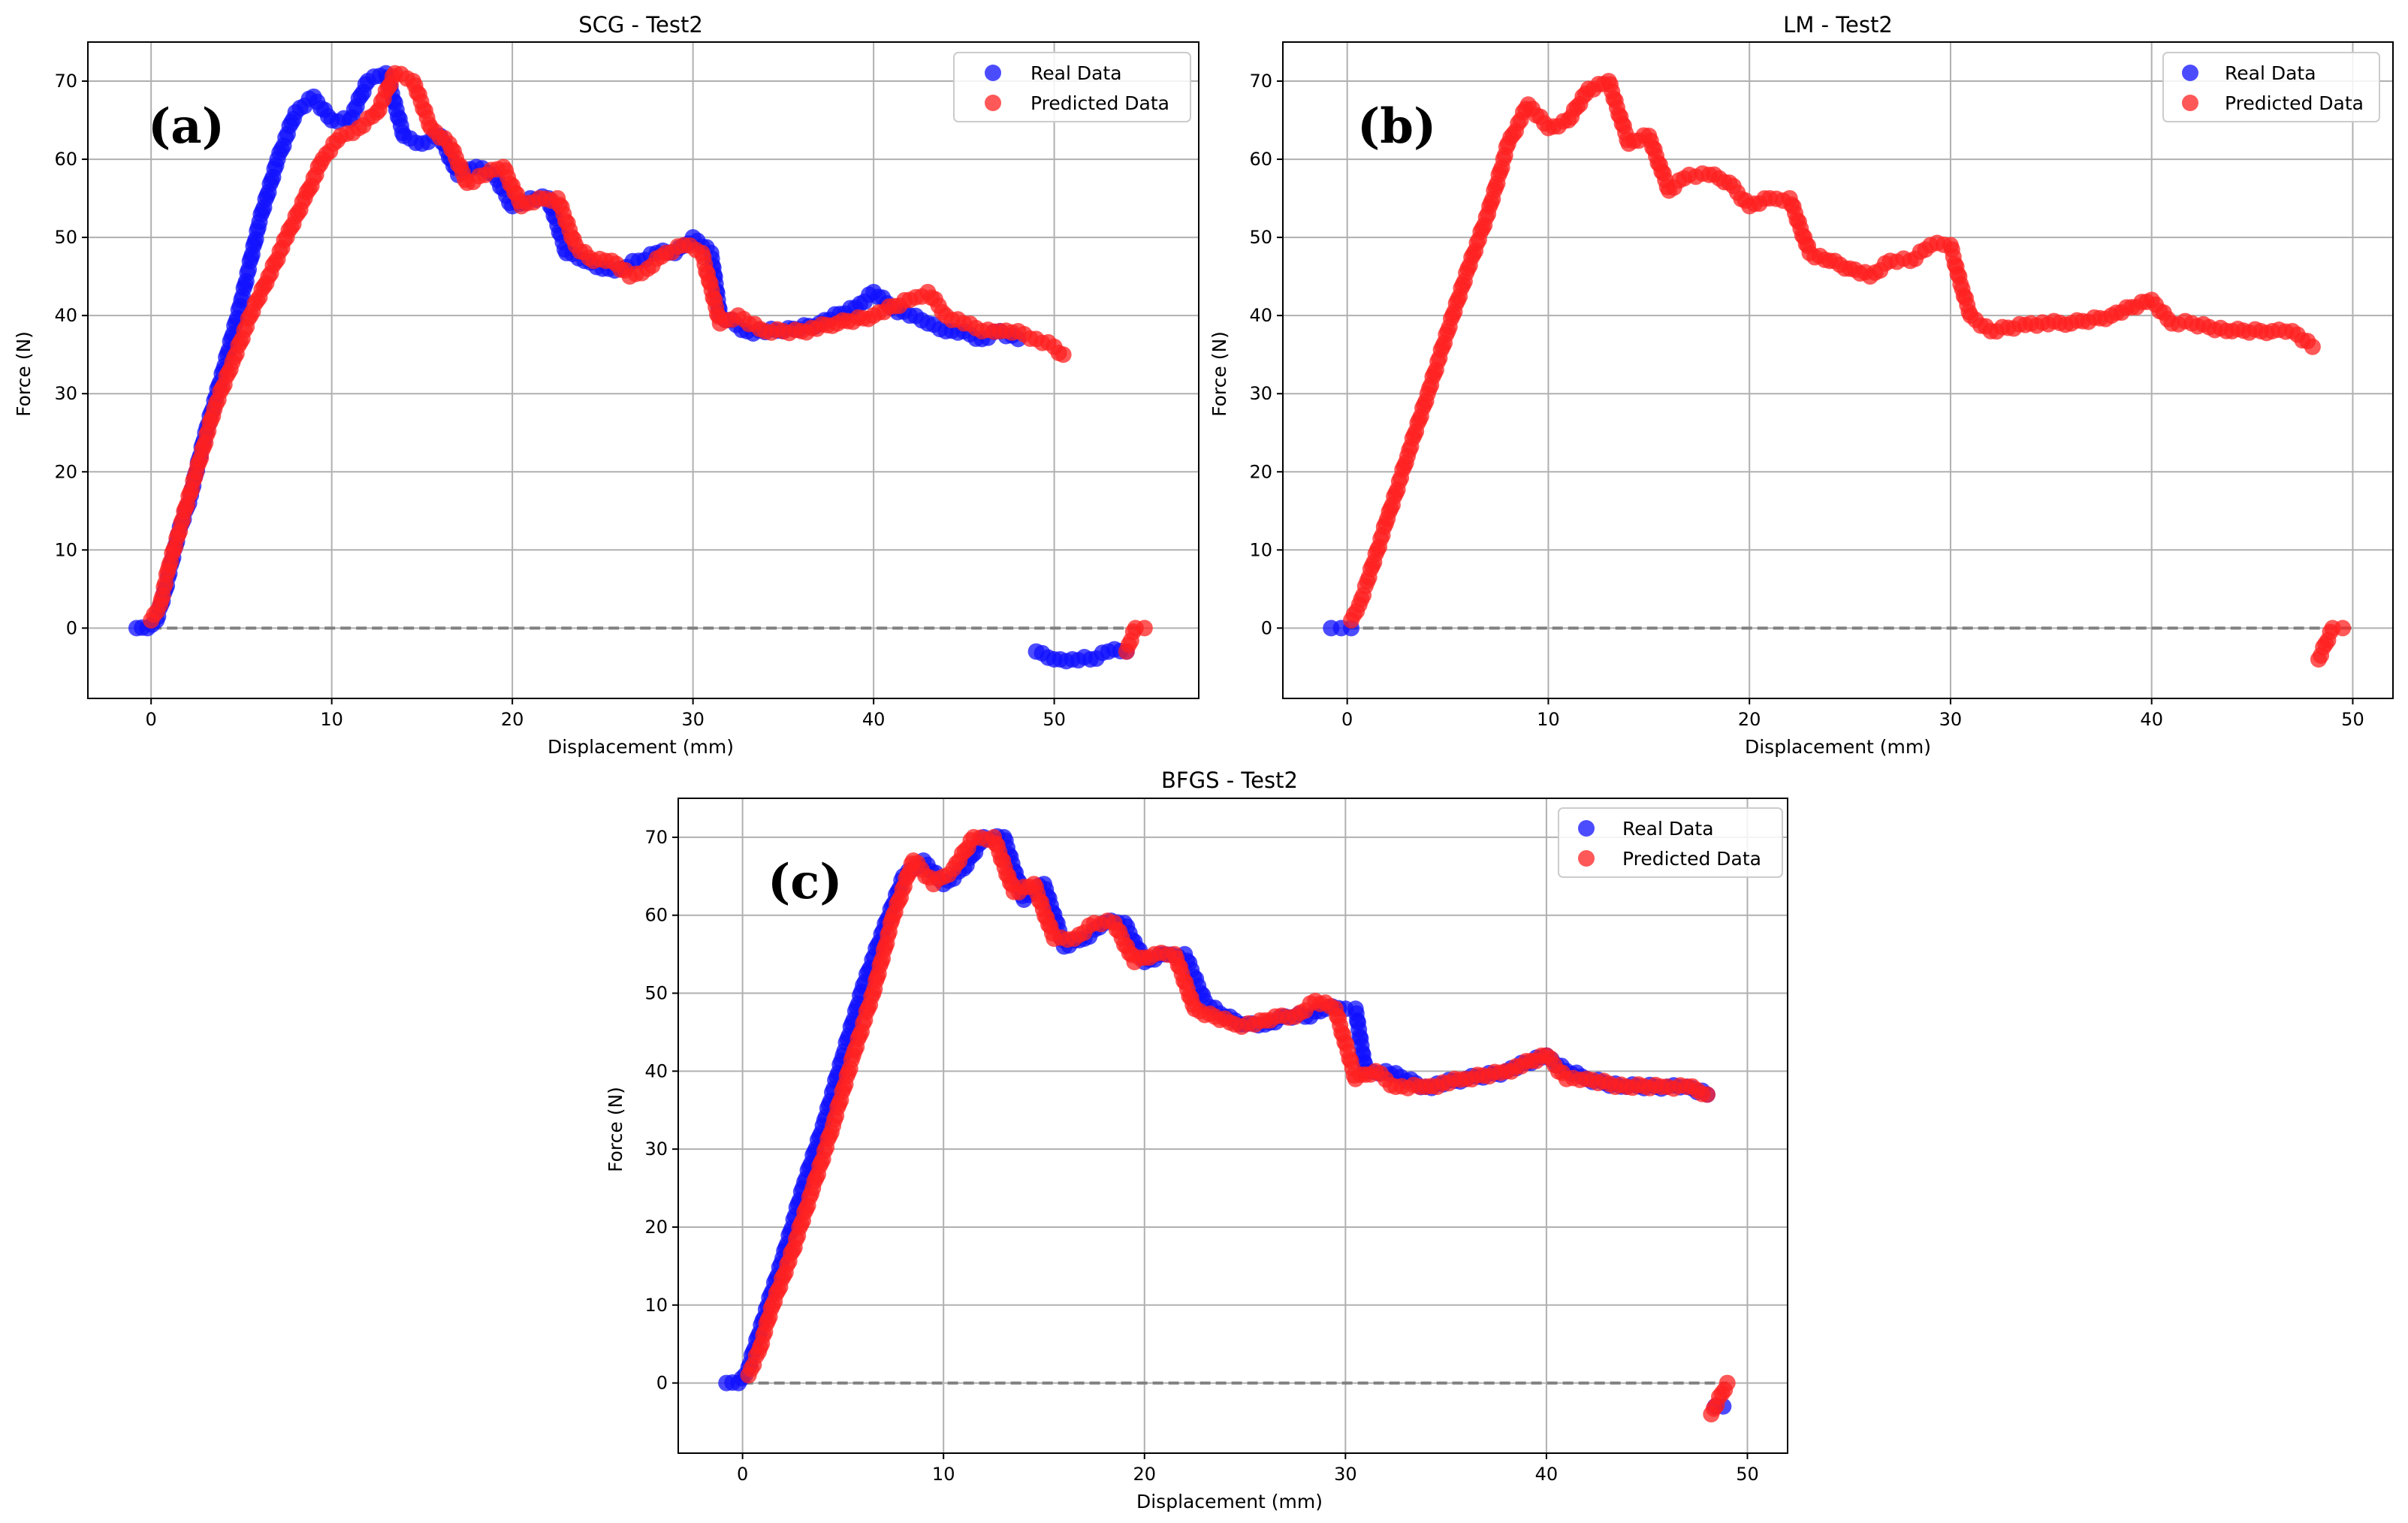 The height and width of the screenshot is (1523, 2408). I want to click on panel-a-xtick-label-50: 50, so click(1054, 719).